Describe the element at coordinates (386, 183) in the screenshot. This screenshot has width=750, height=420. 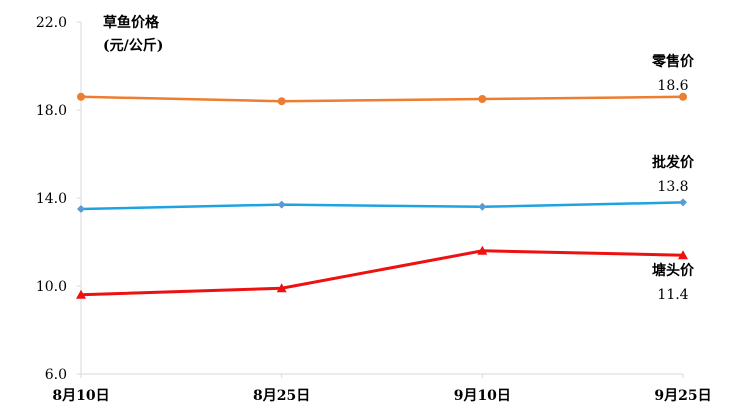
I see `series-1: 批发价 13.8` at that location.